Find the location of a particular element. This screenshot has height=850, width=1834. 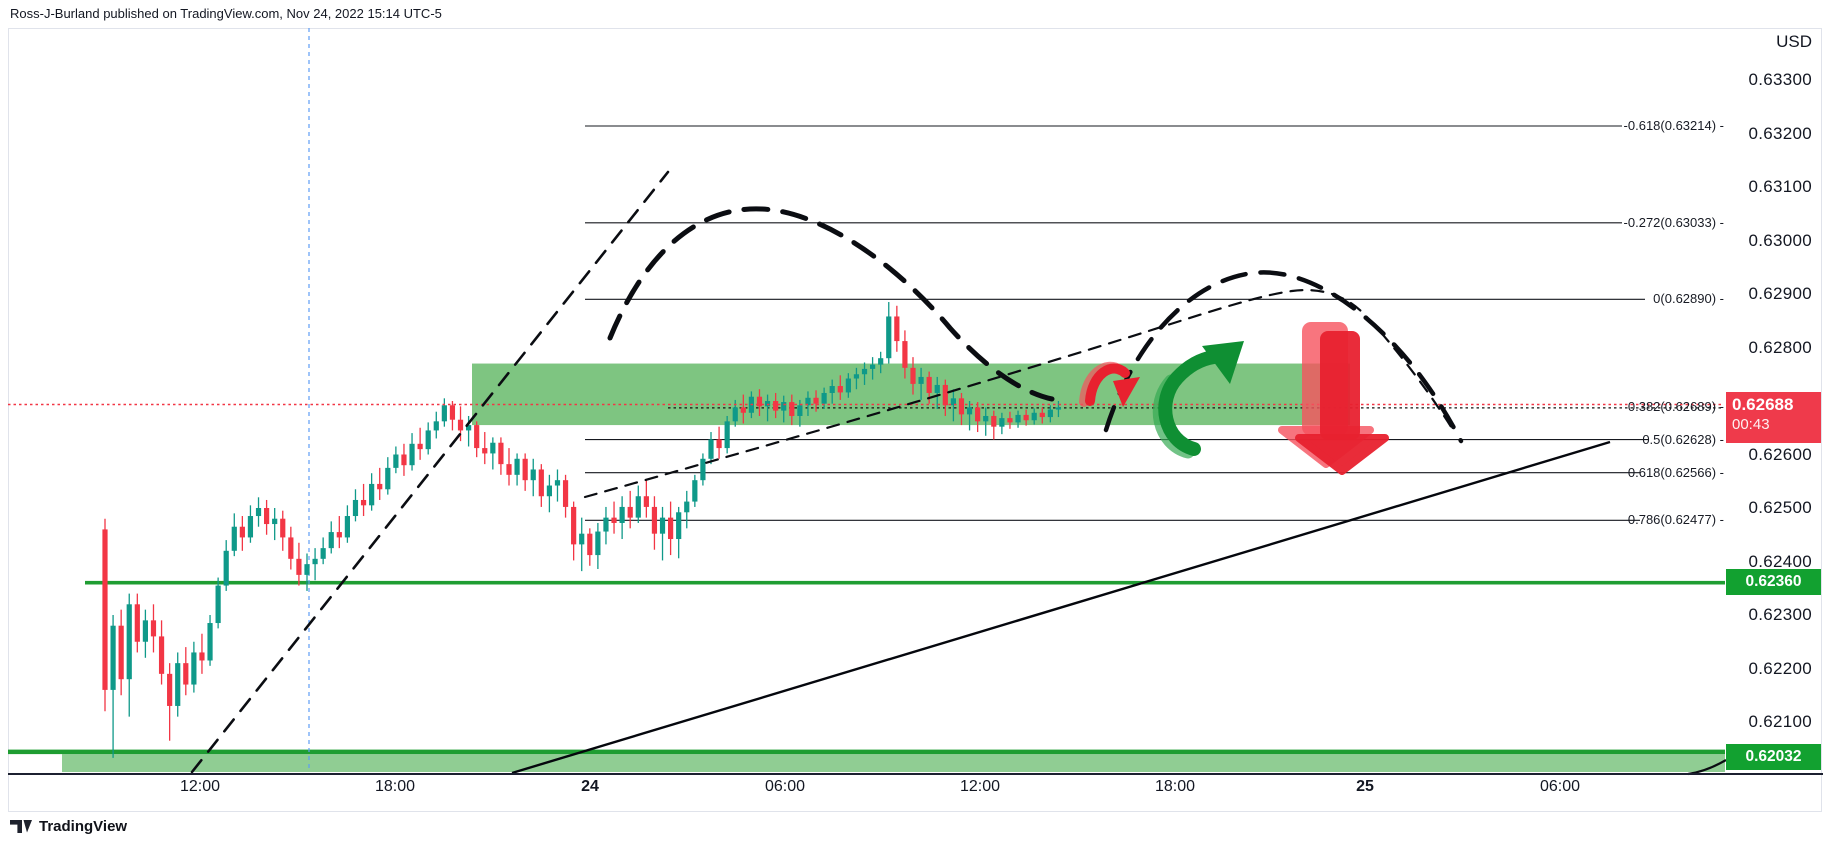

tradingview-logo: TradingView is located at coordinates (68, 826).